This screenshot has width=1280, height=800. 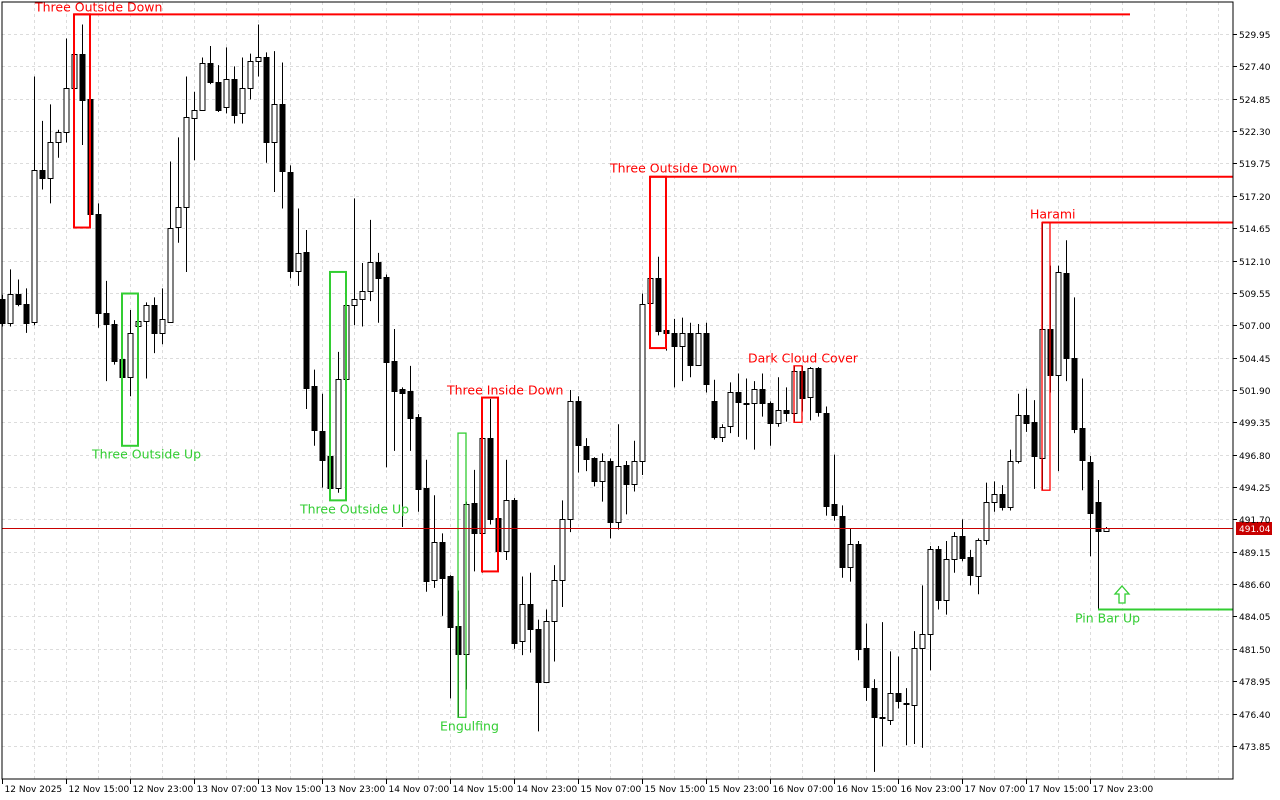 What do you see at coordinates (1255, 68) in the screenshot?
I see `price-tick-label: 527.40` at bounding box center [1255, 68].